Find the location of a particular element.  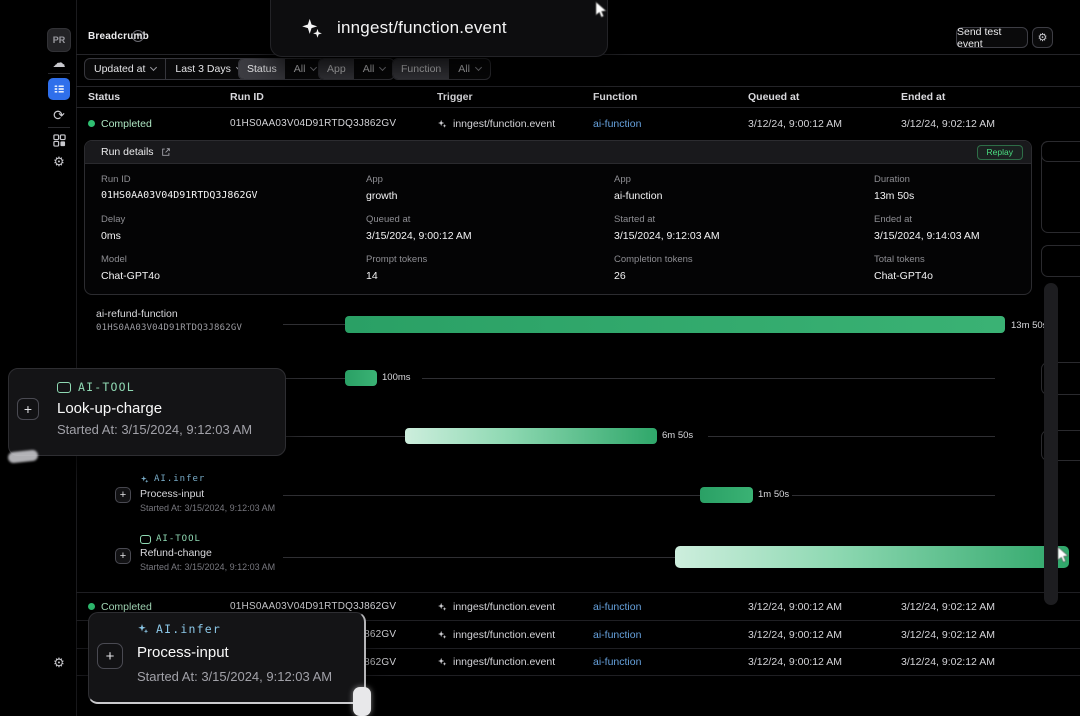

step-tag: AI.infer is located at coordinates (172, 479).